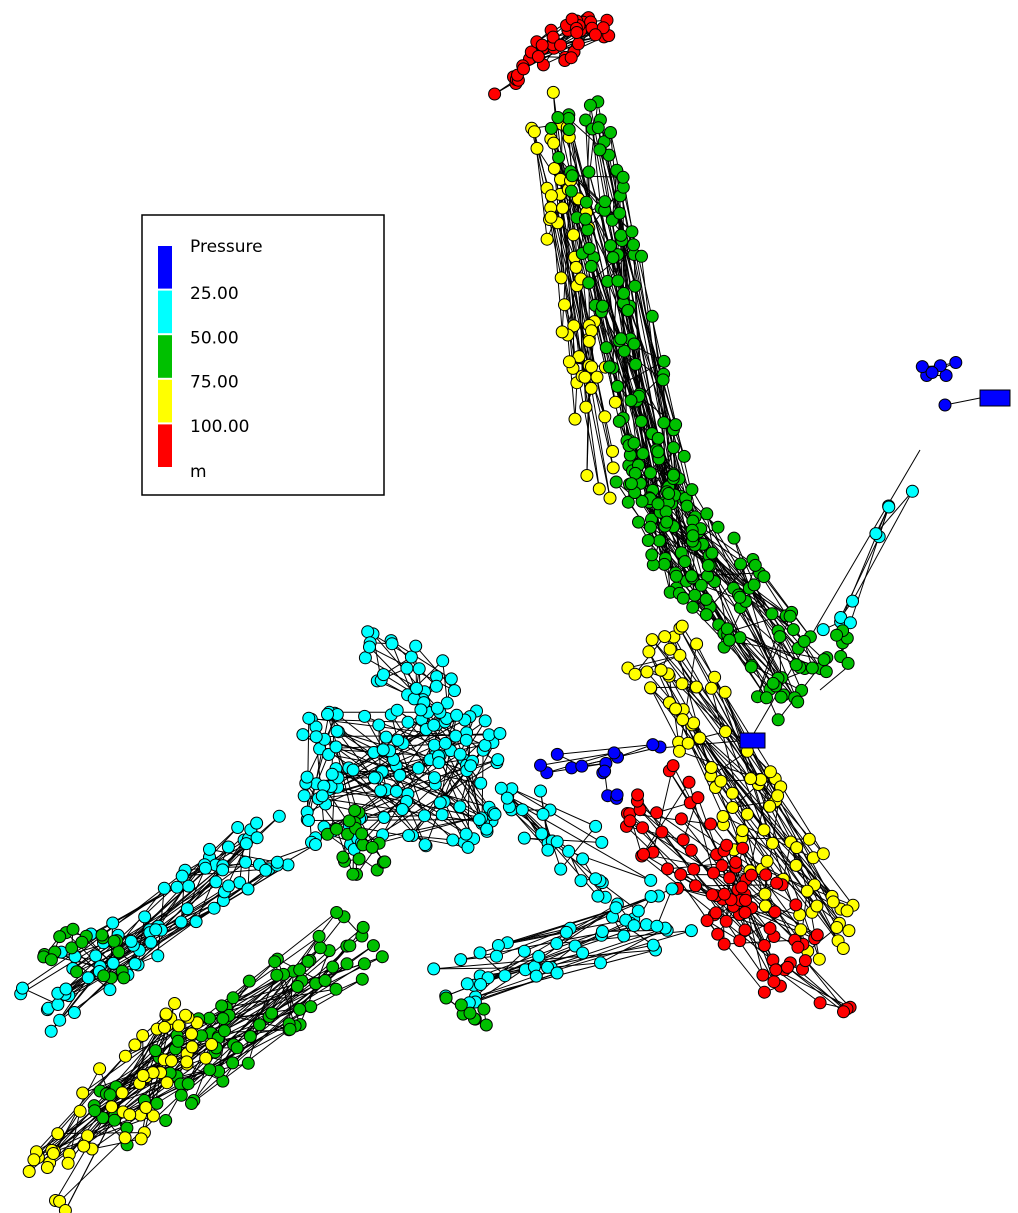 This screenshot has height=1213, width=1018. Describe the element at coordinates (165, 356) in the screenshot. I see `legend-swatch` at that location.